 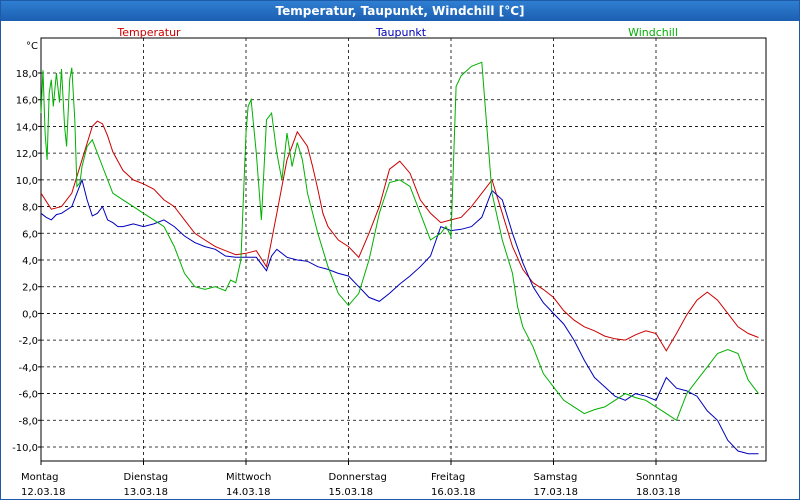 I want to click on x-tick-date: 17.03.18, so click(x=556, y=492).